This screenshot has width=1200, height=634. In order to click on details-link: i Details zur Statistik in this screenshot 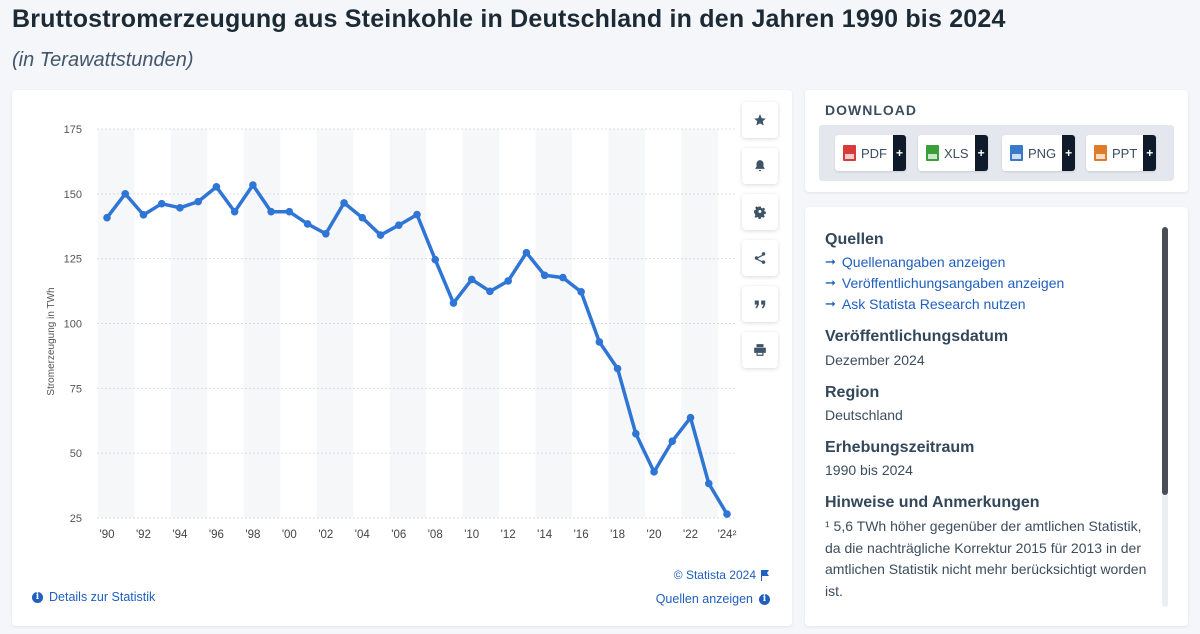, I will do `click(93, 597)`.